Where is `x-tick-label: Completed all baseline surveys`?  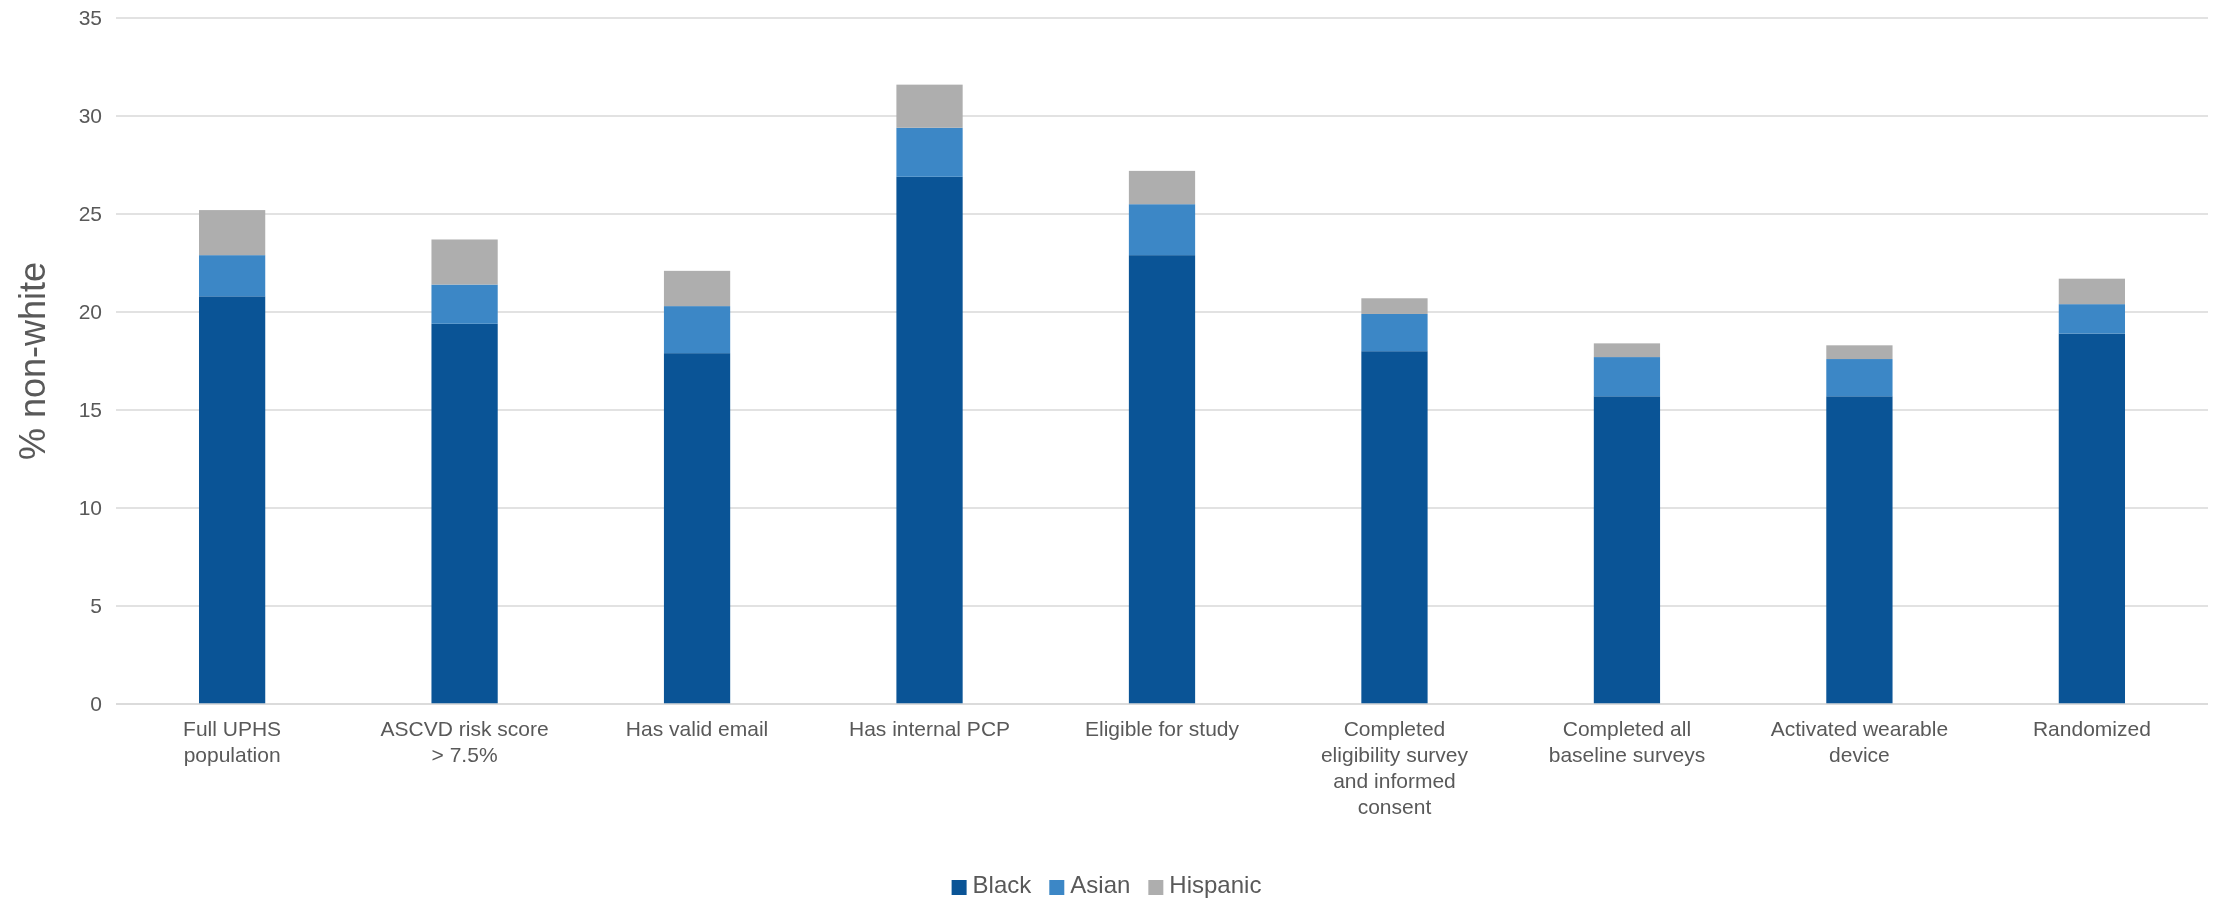 x-tick-label: Completed all baseline surveys is located at coordinates (1627, 741).